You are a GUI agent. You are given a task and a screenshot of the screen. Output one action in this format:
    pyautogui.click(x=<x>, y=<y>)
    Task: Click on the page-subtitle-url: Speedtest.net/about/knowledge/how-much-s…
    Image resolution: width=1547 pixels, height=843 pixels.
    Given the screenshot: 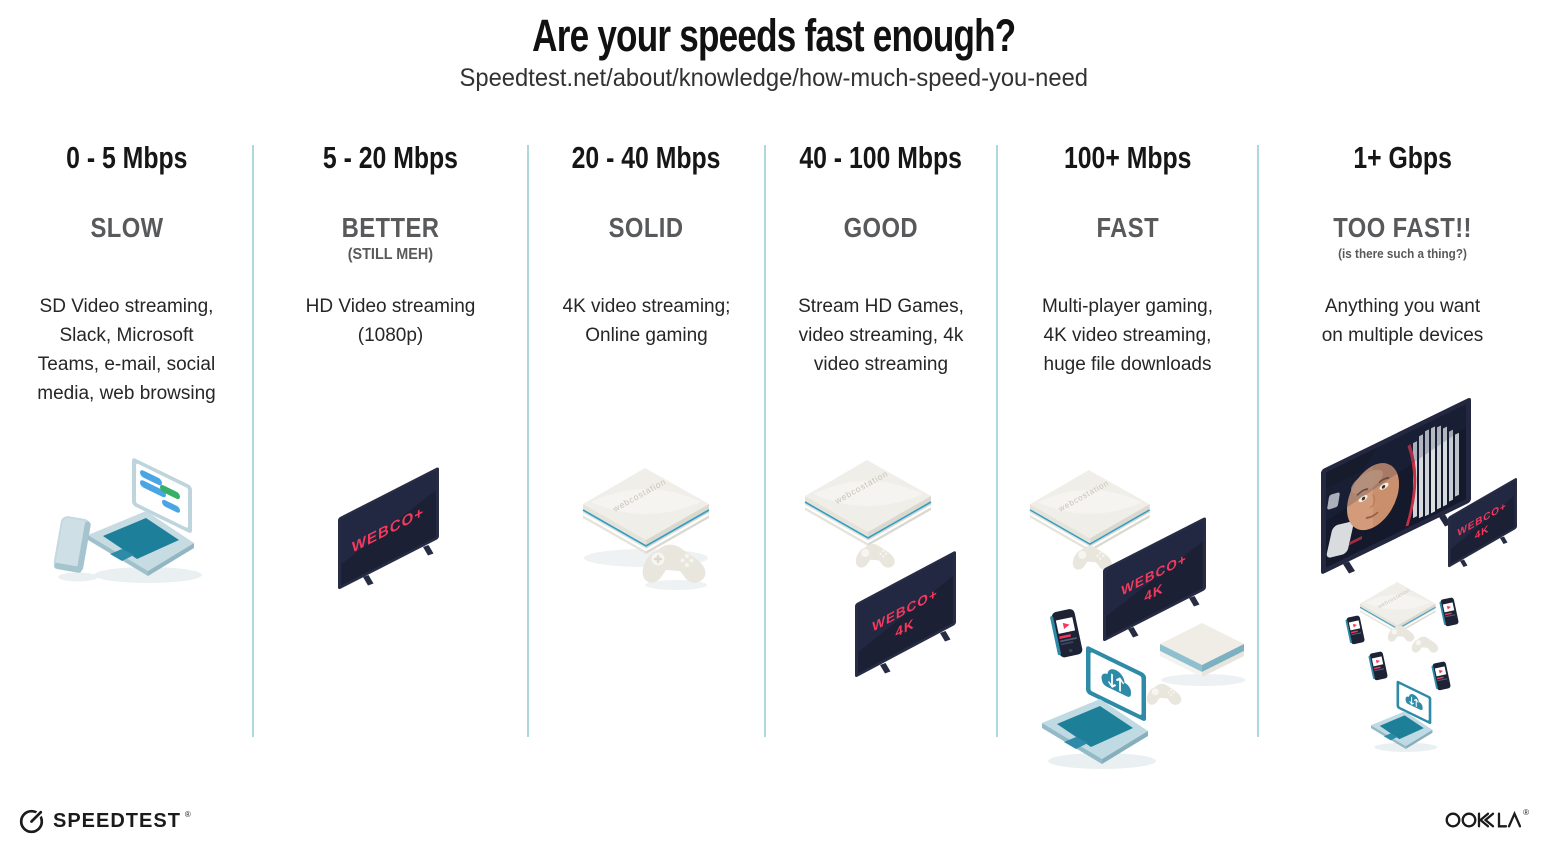 What is the action you would take?
    pyautogui.click(x=773, y=78)
    